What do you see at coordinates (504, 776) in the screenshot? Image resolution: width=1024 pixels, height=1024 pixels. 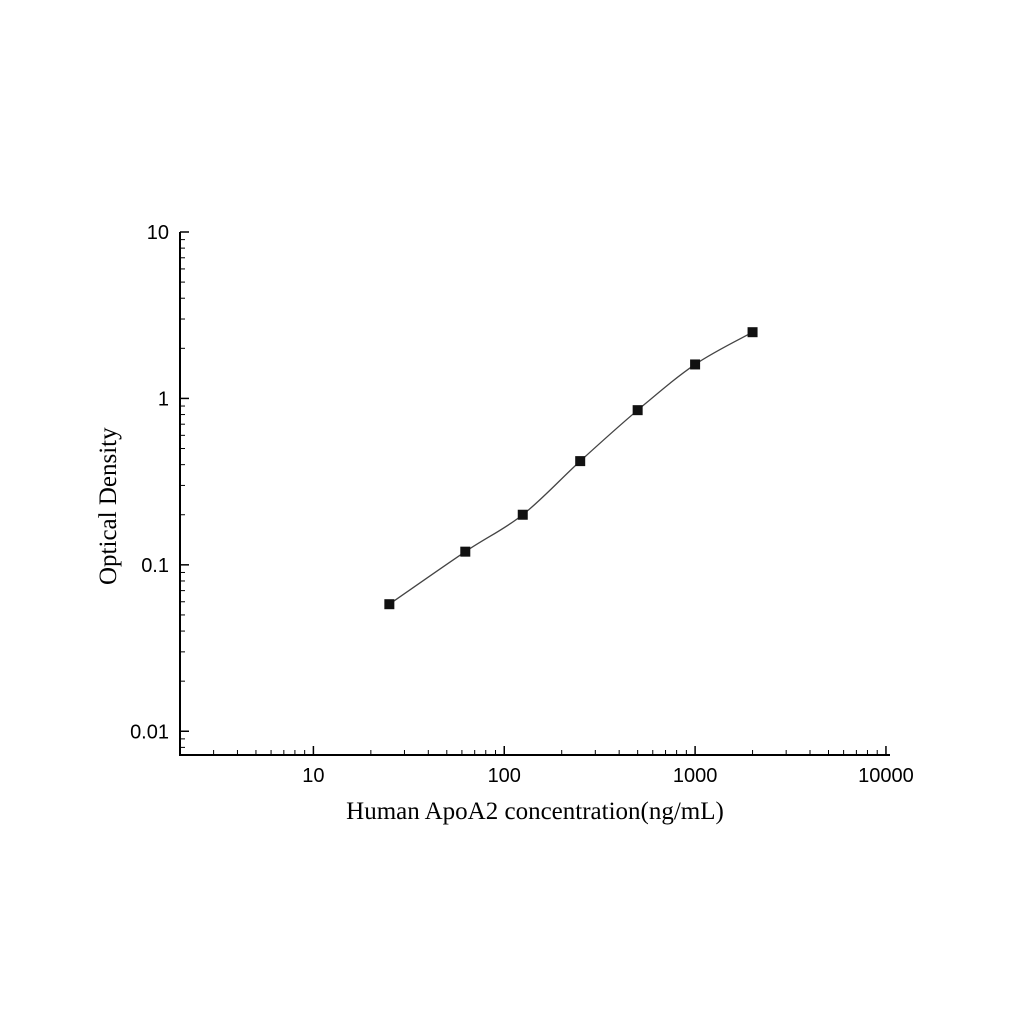 I see `x-tick-label: 100` at bounding box center [504, 776].